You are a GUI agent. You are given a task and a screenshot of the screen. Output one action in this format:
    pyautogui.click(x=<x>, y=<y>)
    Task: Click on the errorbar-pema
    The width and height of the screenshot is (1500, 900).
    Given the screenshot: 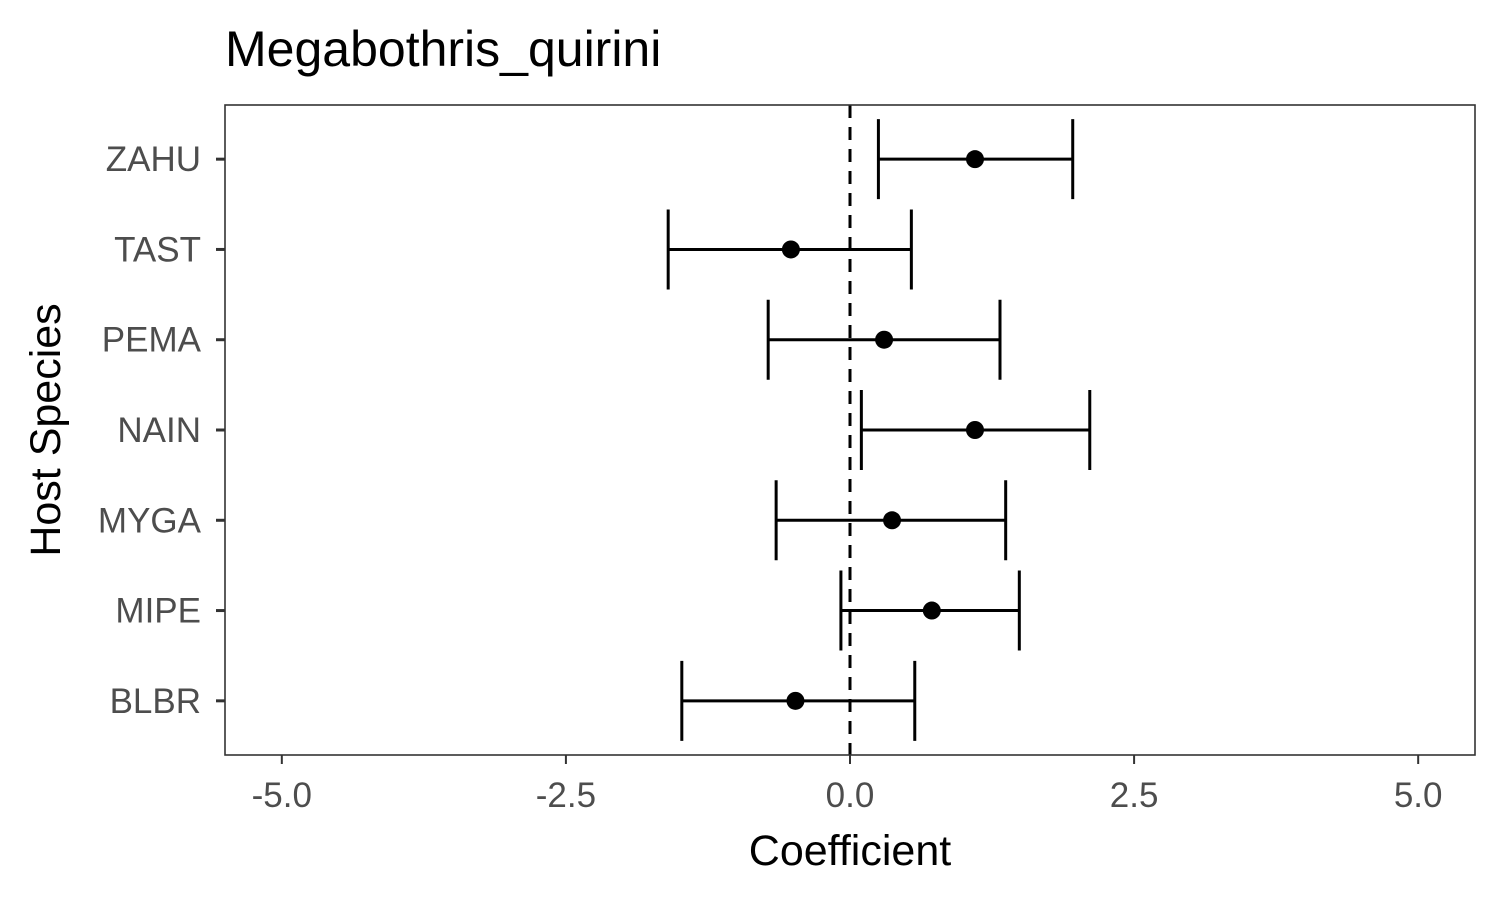 What is the action you would take?
    pyautogui.click(x=884, y=339)
    